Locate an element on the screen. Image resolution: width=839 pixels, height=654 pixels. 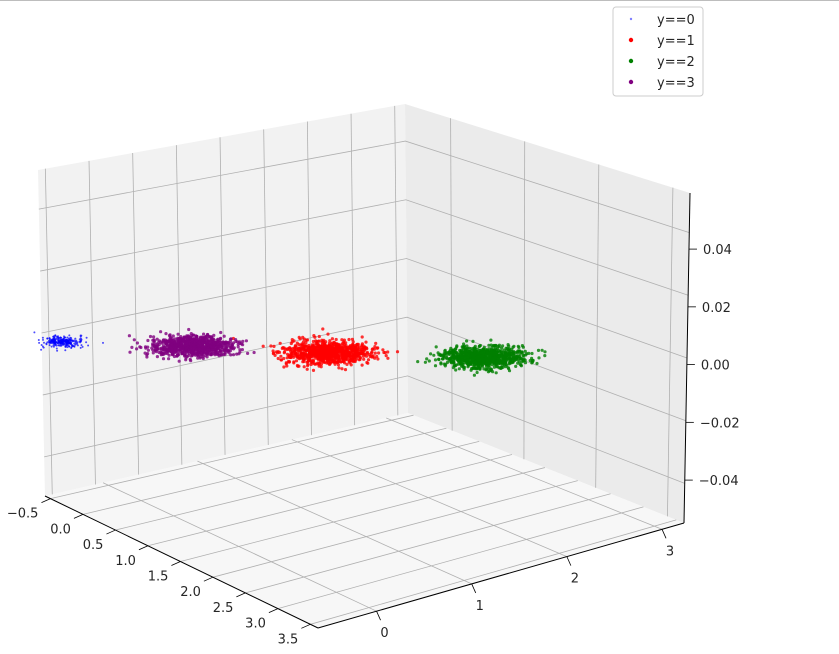
x-tick-label: 2.0 is located at coordinates (190, 592).